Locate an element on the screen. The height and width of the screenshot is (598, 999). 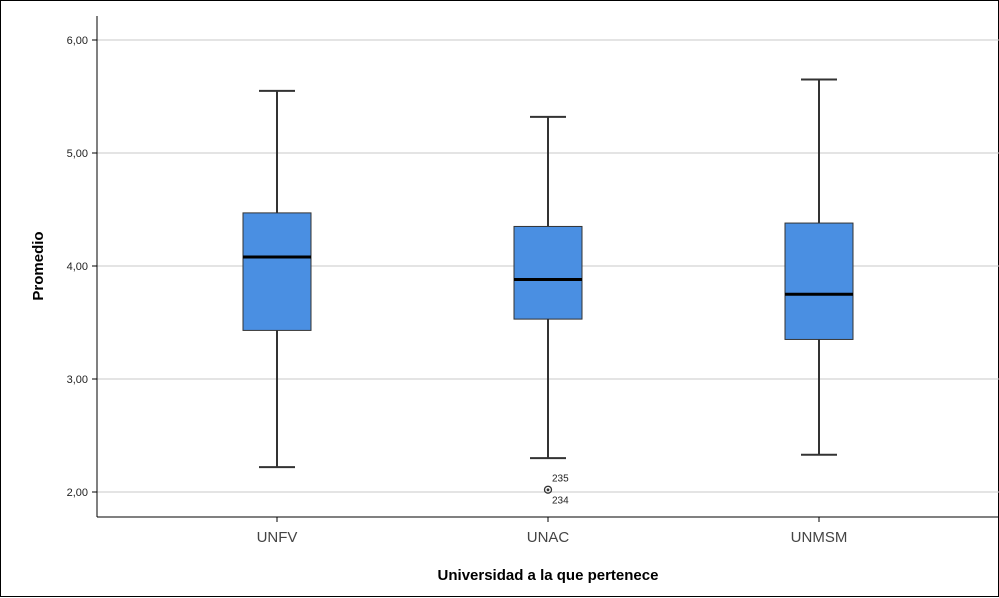
box-unfv is located at coordinates (277, 279).